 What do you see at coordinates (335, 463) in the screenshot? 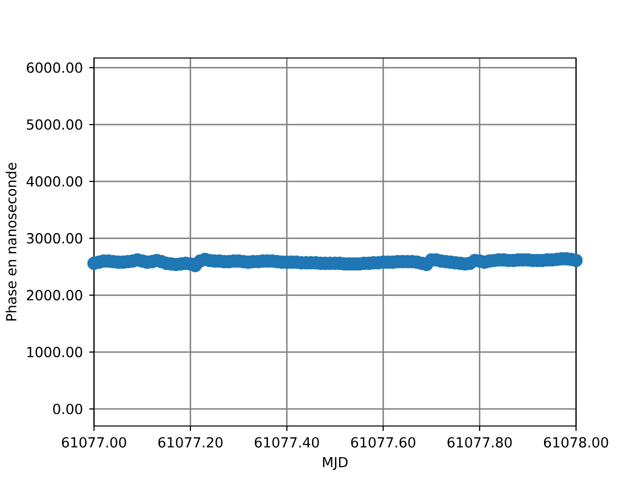
I see `x-axis-title: MJD` at bounding box center [335, 463].